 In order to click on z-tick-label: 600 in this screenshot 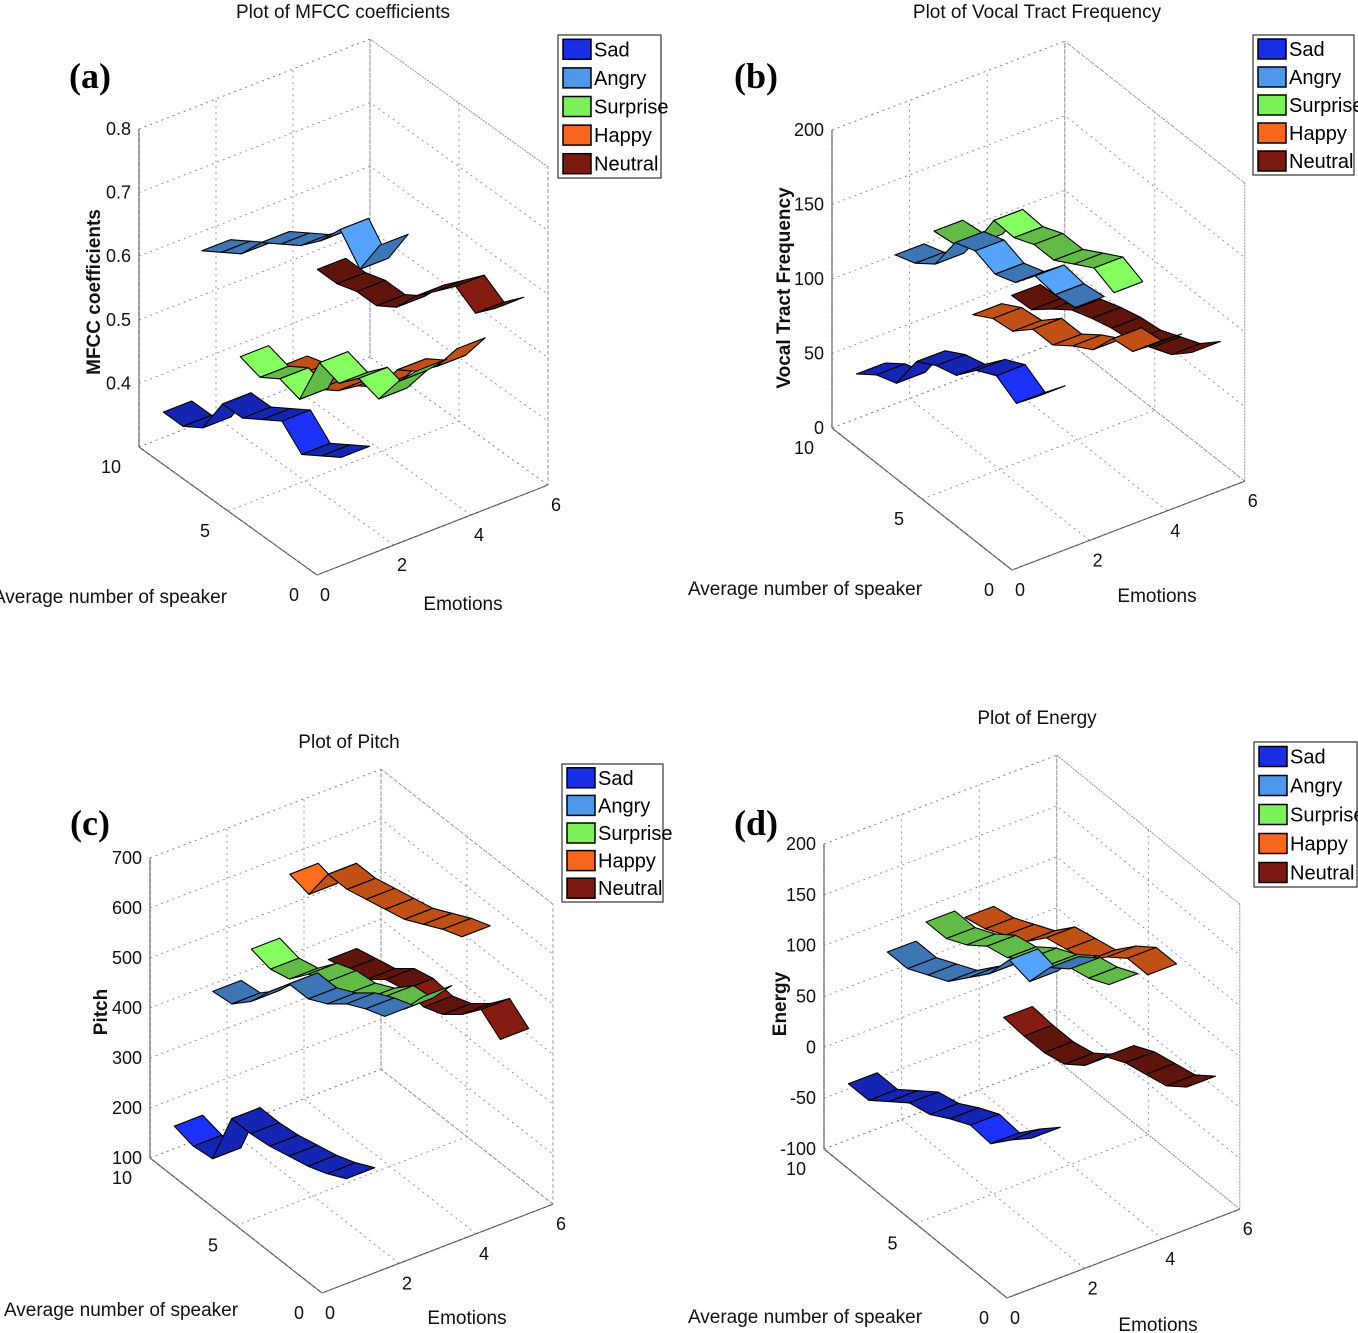, I will do `click(127, 908)`.